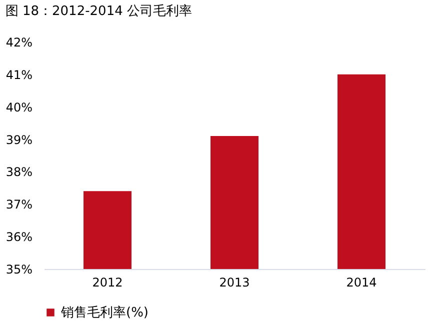 The image size is (437, 336). I want to click on y-tick-label: 36%, so click(19, 237).